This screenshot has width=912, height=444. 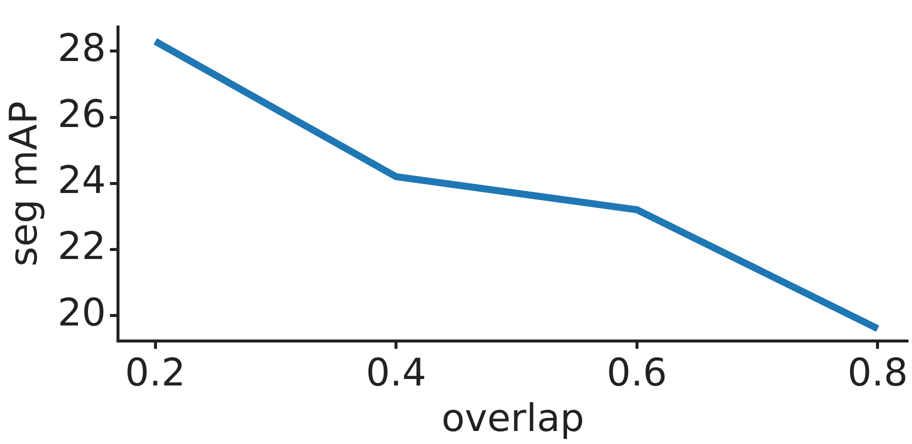 What do you see at coordinates (82, 180) in the screenshot?
I see `y-tick-label: 24` at bounding box center [82, 180].